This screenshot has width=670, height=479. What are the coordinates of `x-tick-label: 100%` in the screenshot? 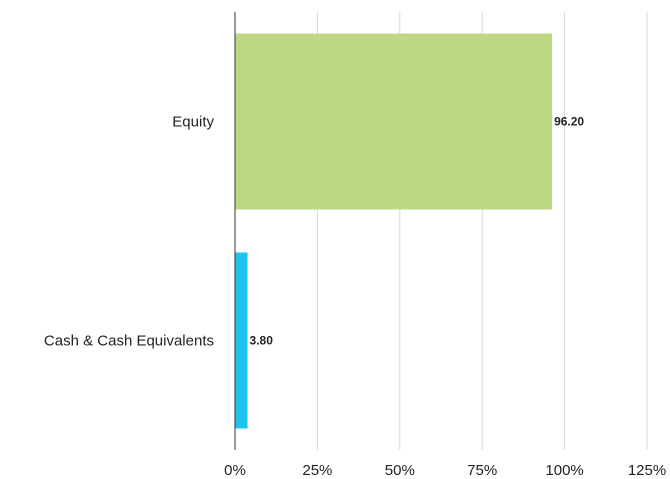 It's located at (564, 470).